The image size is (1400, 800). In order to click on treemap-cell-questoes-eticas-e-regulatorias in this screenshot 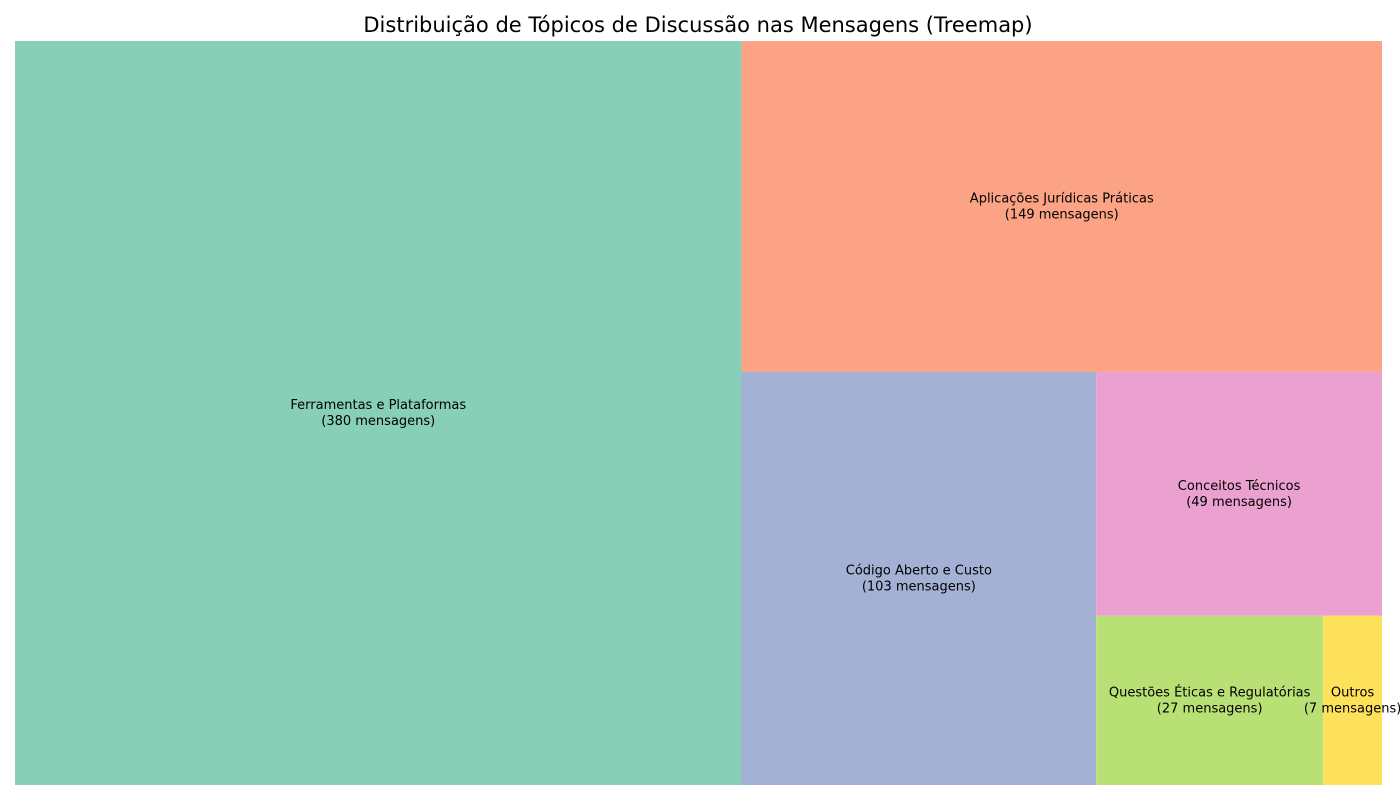, I will do `click(1210, 700)`.